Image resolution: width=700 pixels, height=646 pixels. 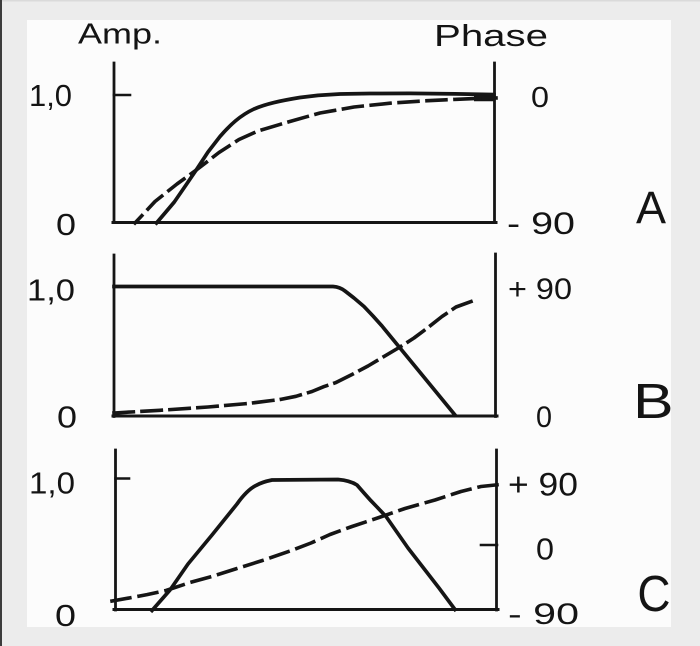 What do you see at coordinates (653, 594) in the screenshot?
I see `svg-text: C` at bounding box center [653, 594].